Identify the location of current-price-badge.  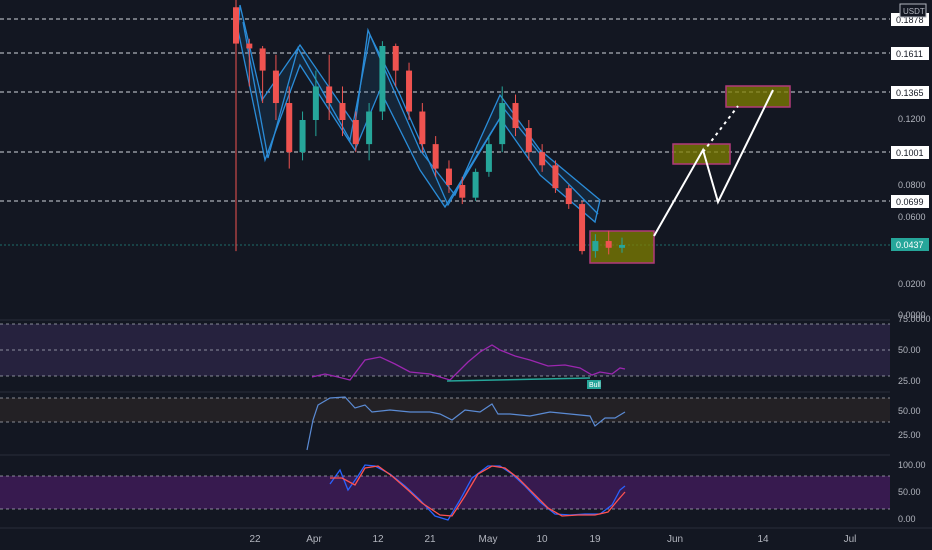
(910, 244).